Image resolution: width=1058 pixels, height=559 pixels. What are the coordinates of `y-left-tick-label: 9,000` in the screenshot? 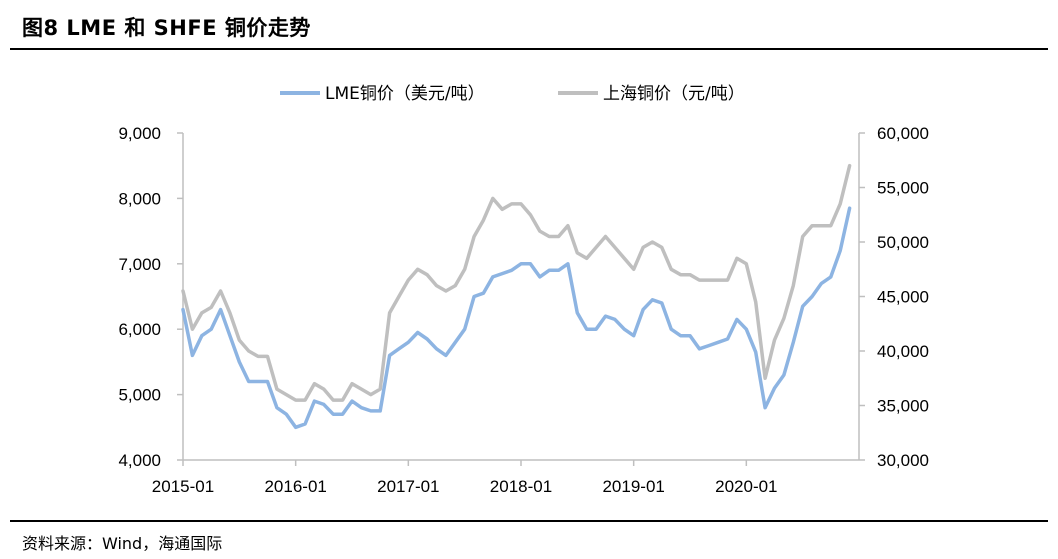 It's located at (139, 133).